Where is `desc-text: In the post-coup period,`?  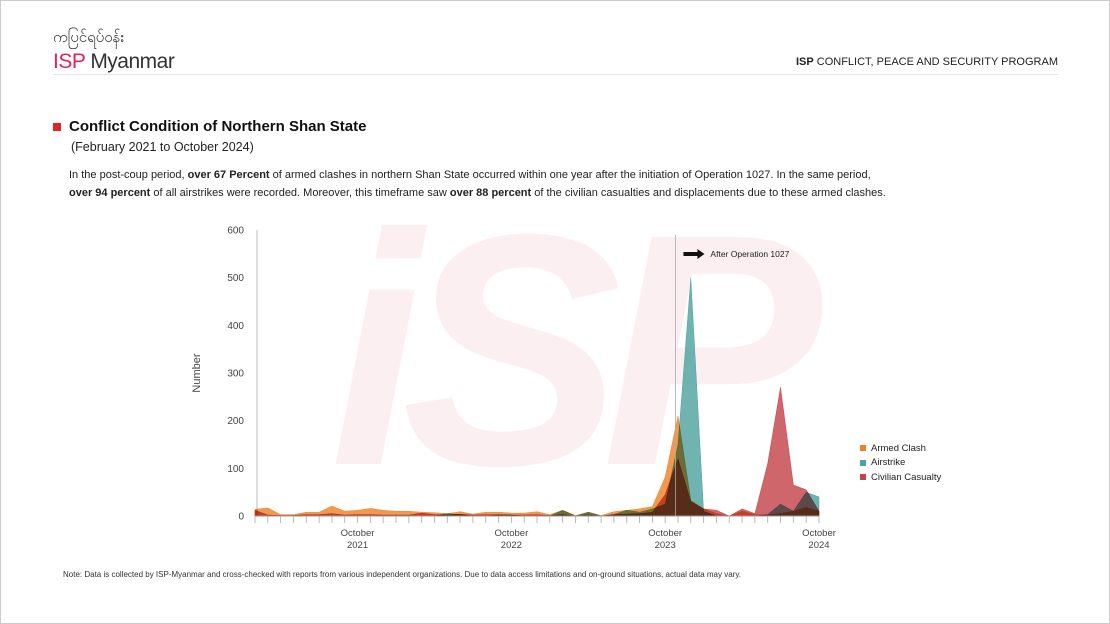
desc-text: In the post-coup period, is located at coordinates (128, 175).